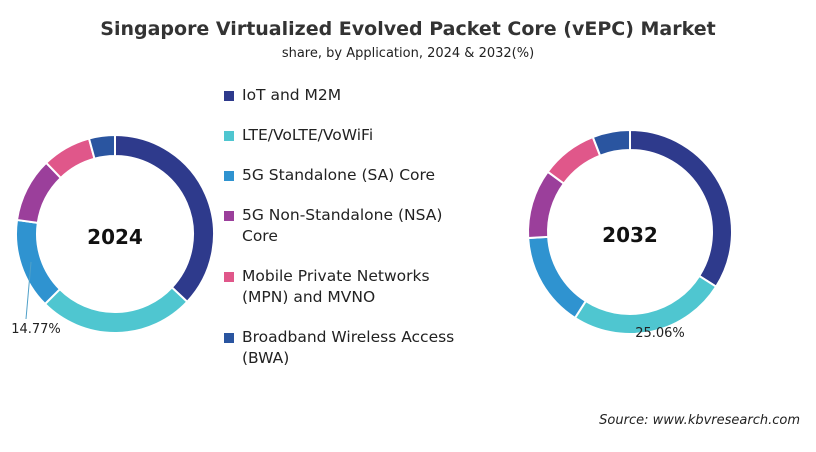  I want to click on subtitle: share, by Application, 2024 & 2032(%), so click(408, 53).